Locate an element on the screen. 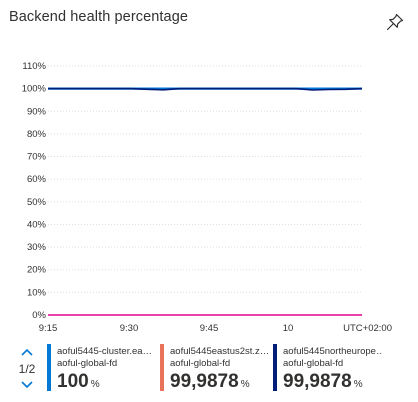 The height and width of the screenshot is (402, 418). x-tick-label: 10 is located at coordinates (288, 328).